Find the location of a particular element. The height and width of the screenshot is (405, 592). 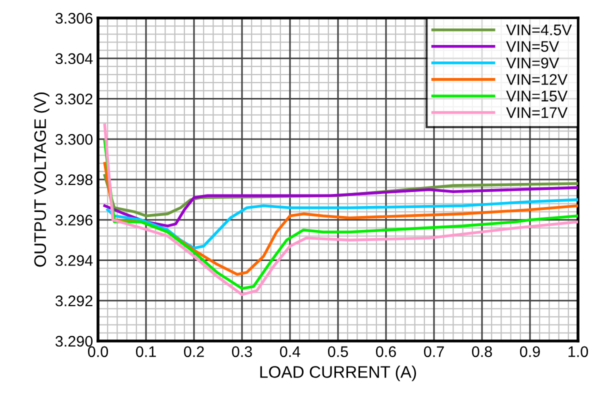

y-tick-label: 3.292 is located at coordinates (73, 300).